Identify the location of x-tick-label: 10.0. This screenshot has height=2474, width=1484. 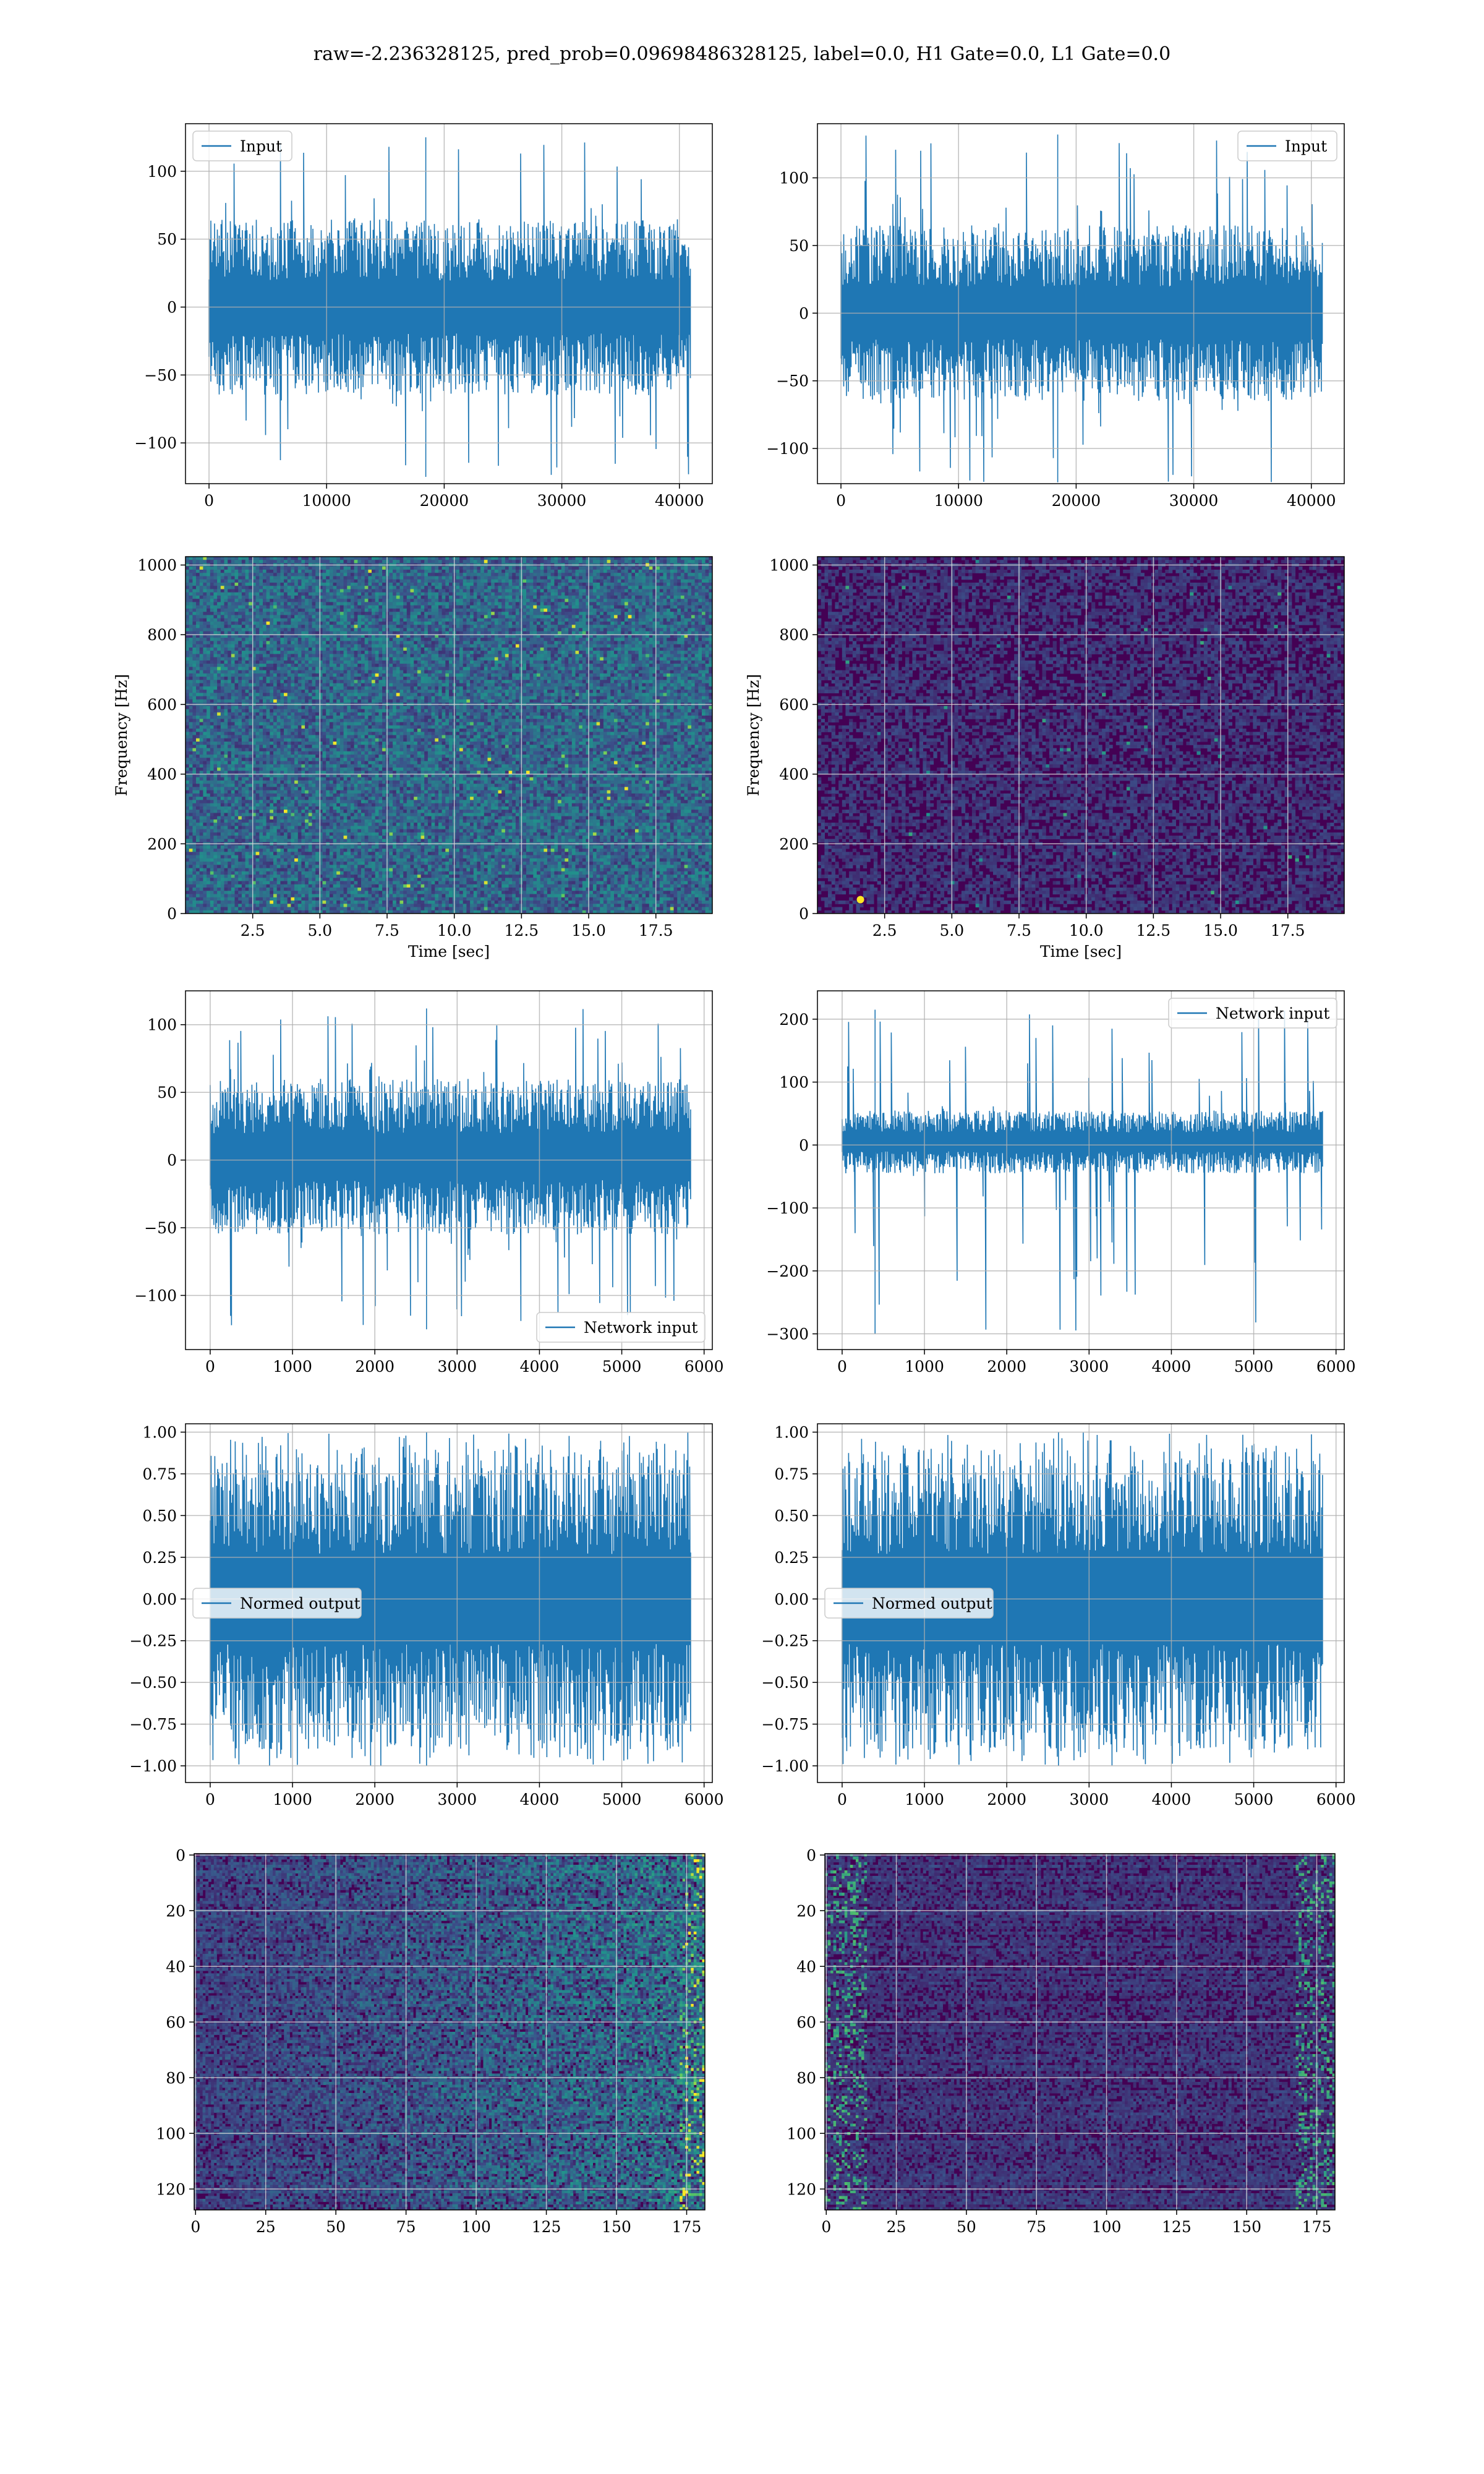
(454, 931).